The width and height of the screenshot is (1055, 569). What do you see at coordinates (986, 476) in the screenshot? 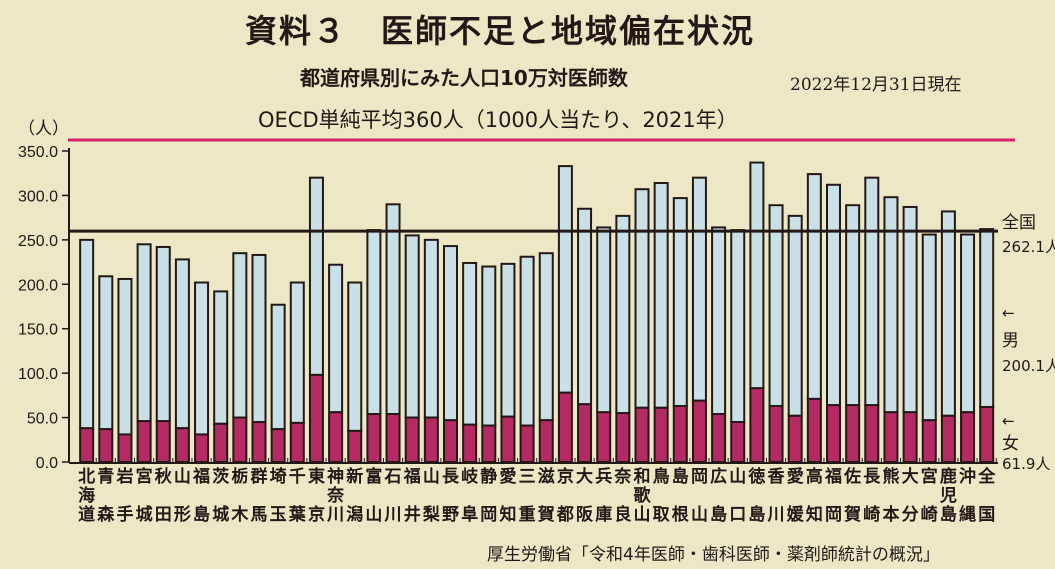
I see `x-tick-label: 全` at bounding box center [986, 476].